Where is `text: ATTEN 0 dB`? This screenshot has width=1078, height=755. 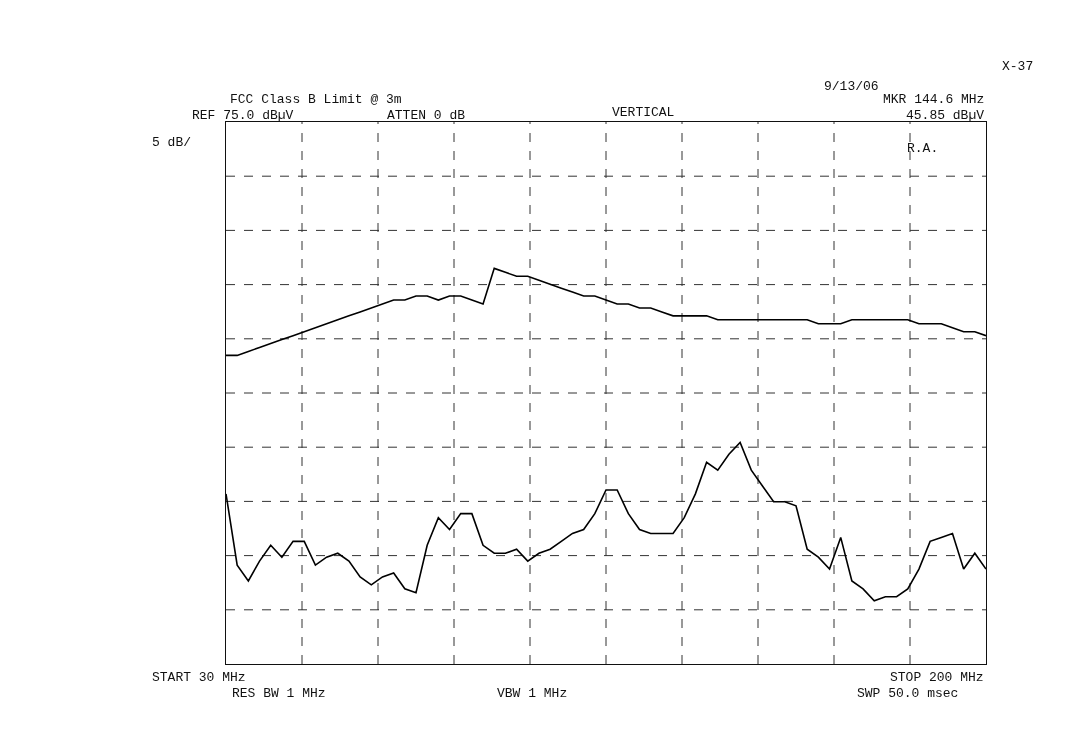 text: ATTEN 0 dB is located at coordinates (426, 115).